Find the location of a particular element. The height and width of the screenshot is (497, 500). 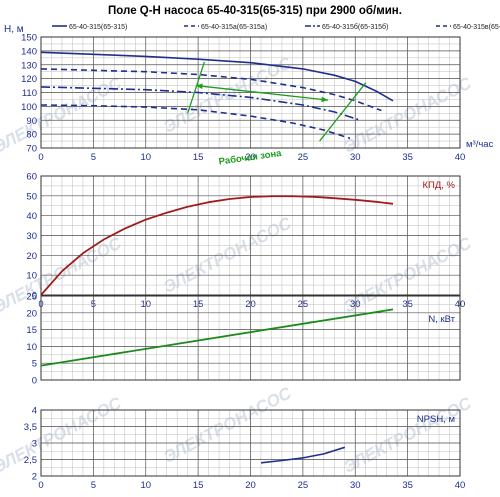

y-tick-label: 100 is located at coordinates (29, 107).